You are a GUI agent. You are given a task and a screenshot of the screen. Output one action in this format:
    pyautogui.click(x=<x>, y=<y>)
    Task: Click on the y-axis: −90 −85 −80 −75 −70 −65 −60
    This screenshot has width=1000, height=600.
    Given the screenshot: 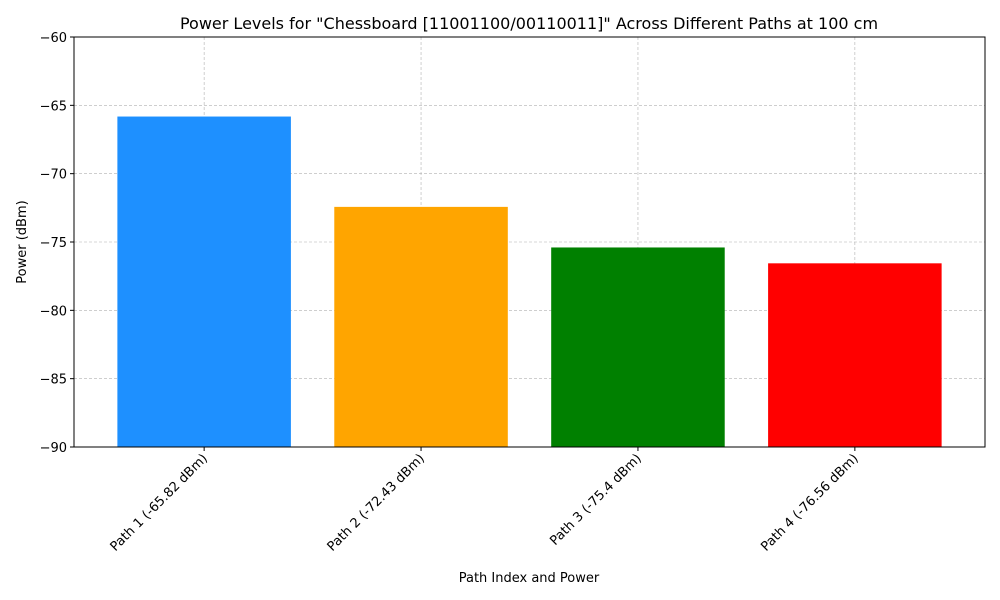 What is the action you would take?
    pyautogui.click(x=57, y=243)
    